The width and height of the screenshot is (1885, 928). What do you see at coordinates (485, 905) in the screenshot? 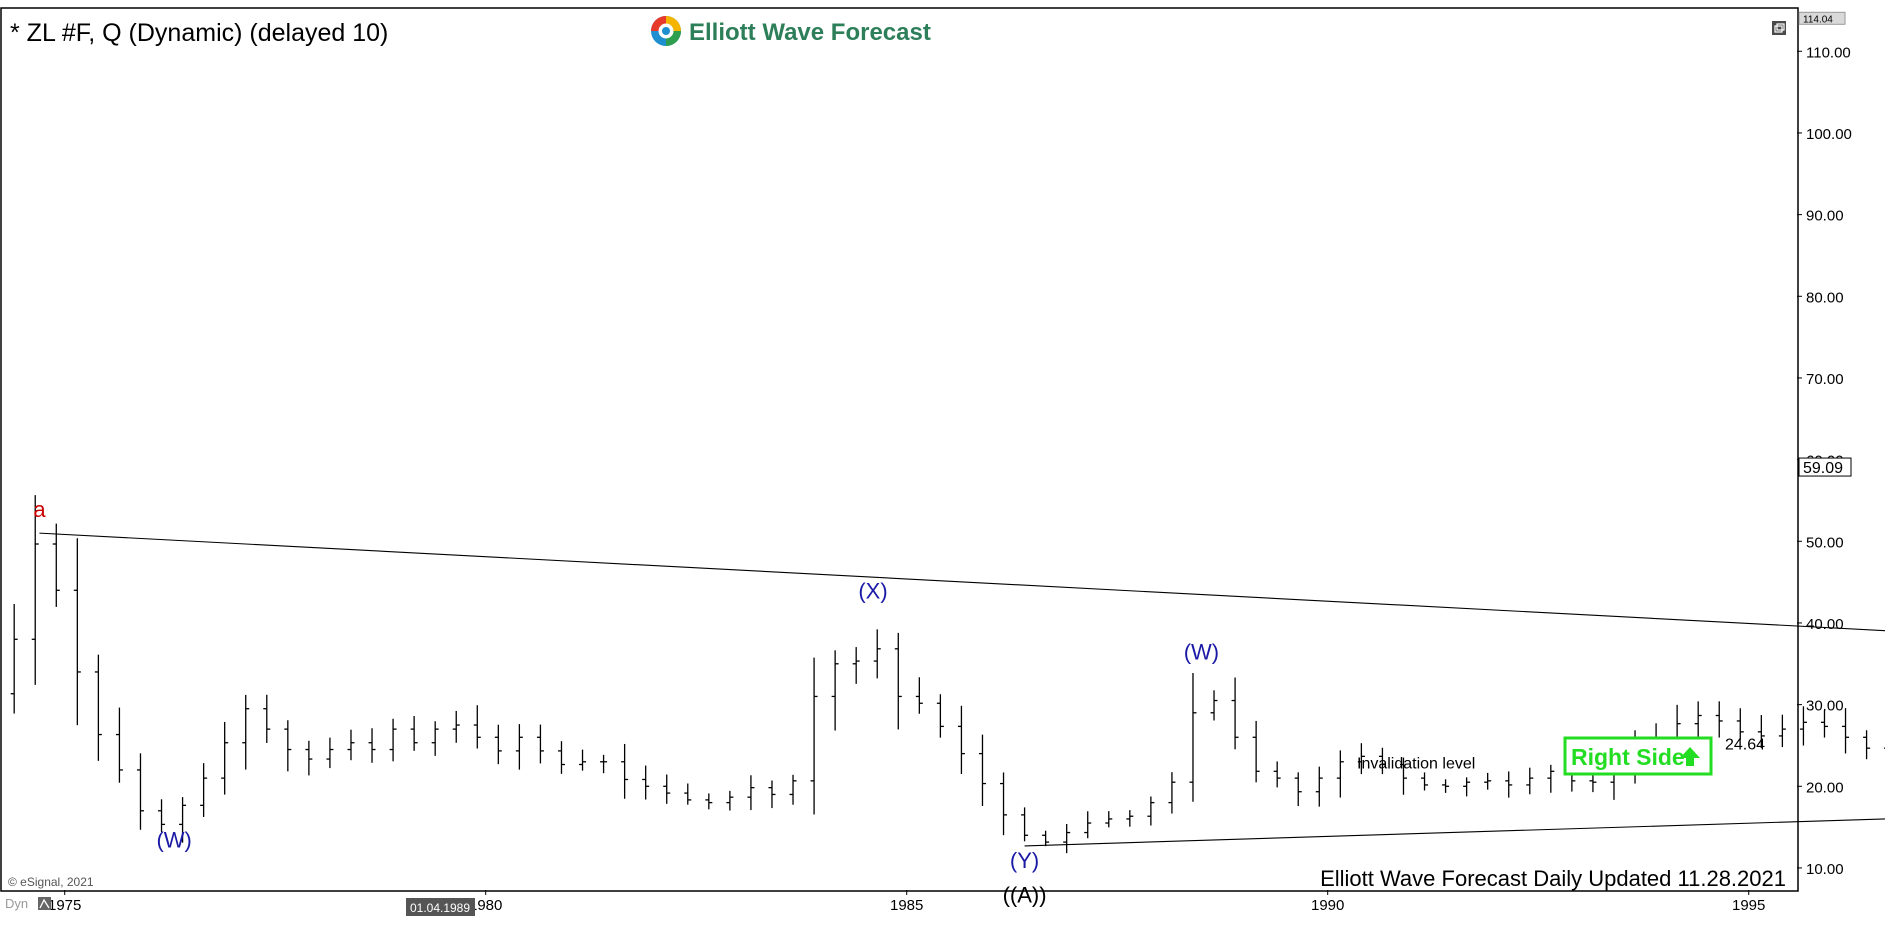
I see `x-tick-label: 1980` at bounding box center [485, 905].